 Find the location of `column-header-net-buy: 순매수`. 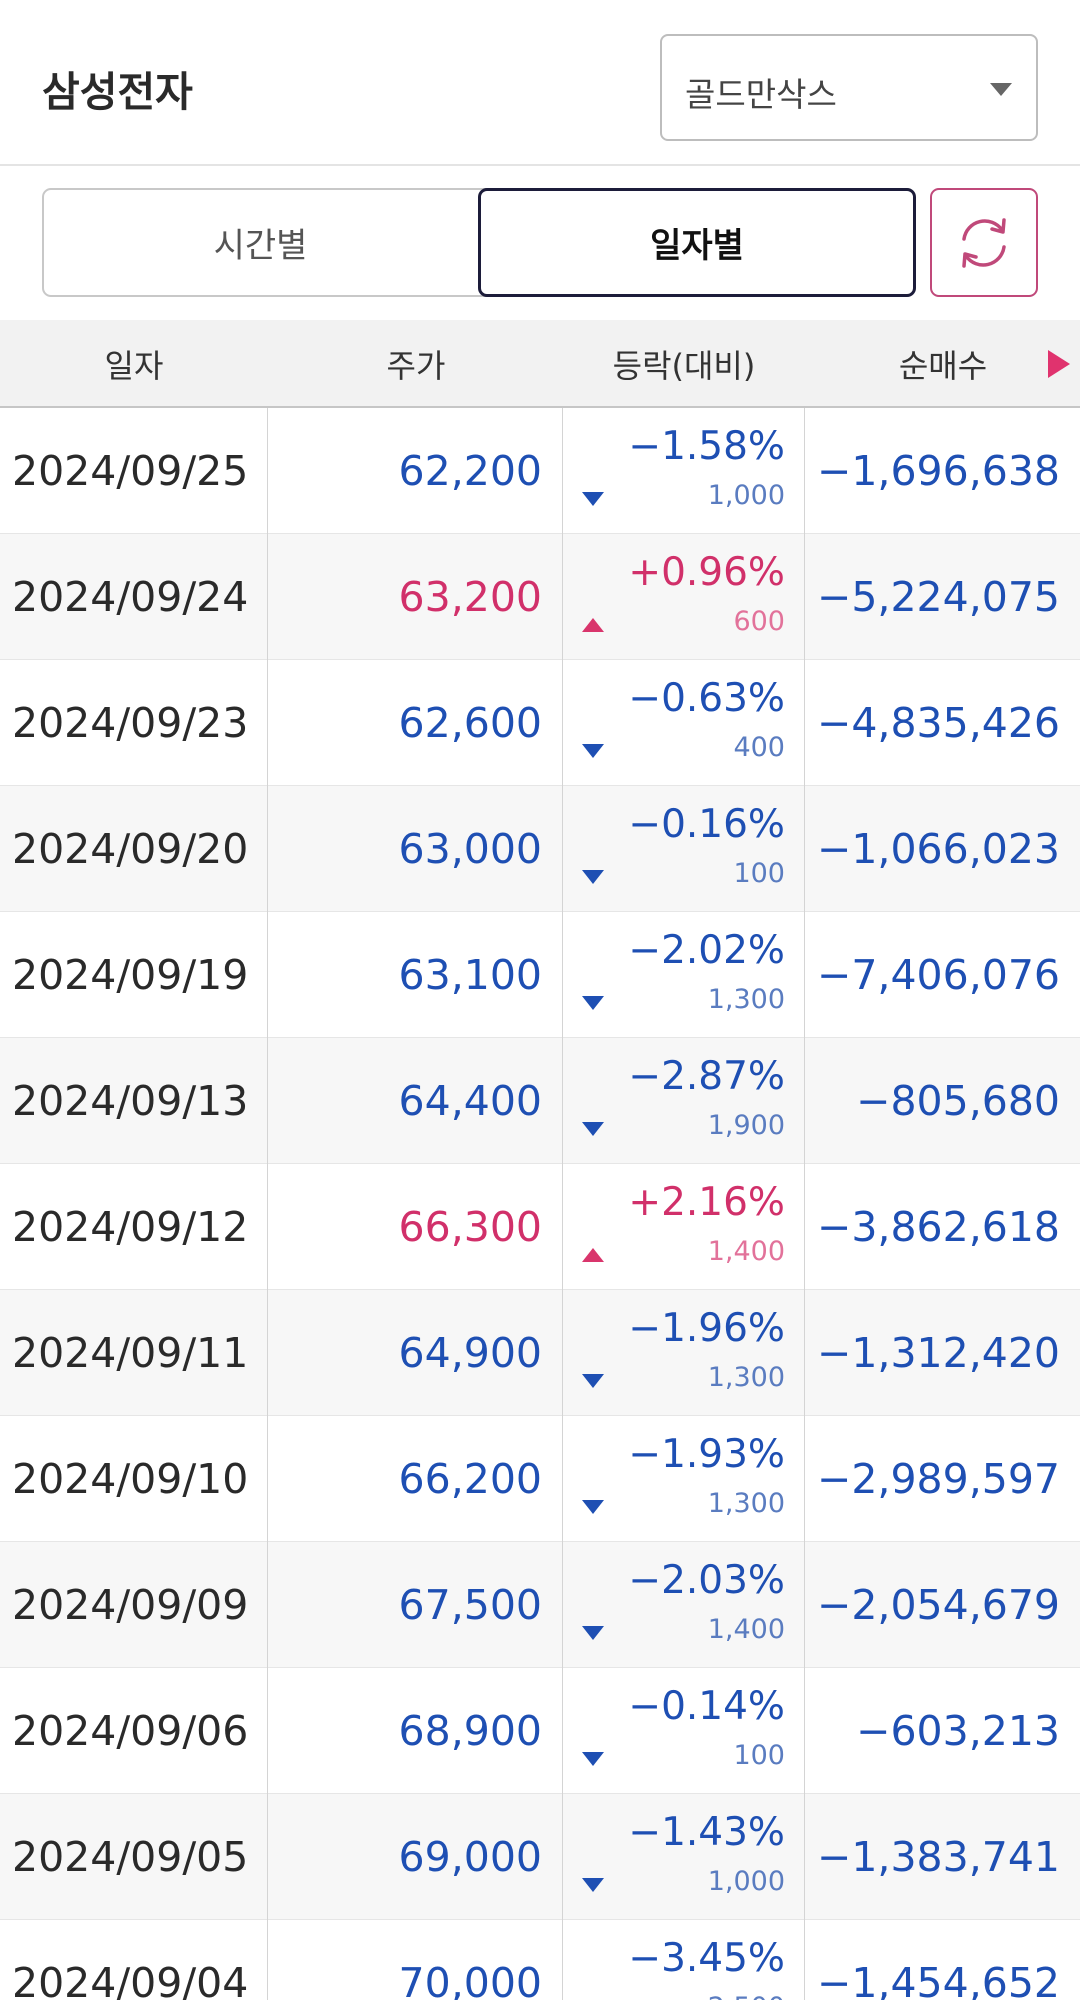

column-header-net-buy: 순매수 is located at coordinates (943, 366).